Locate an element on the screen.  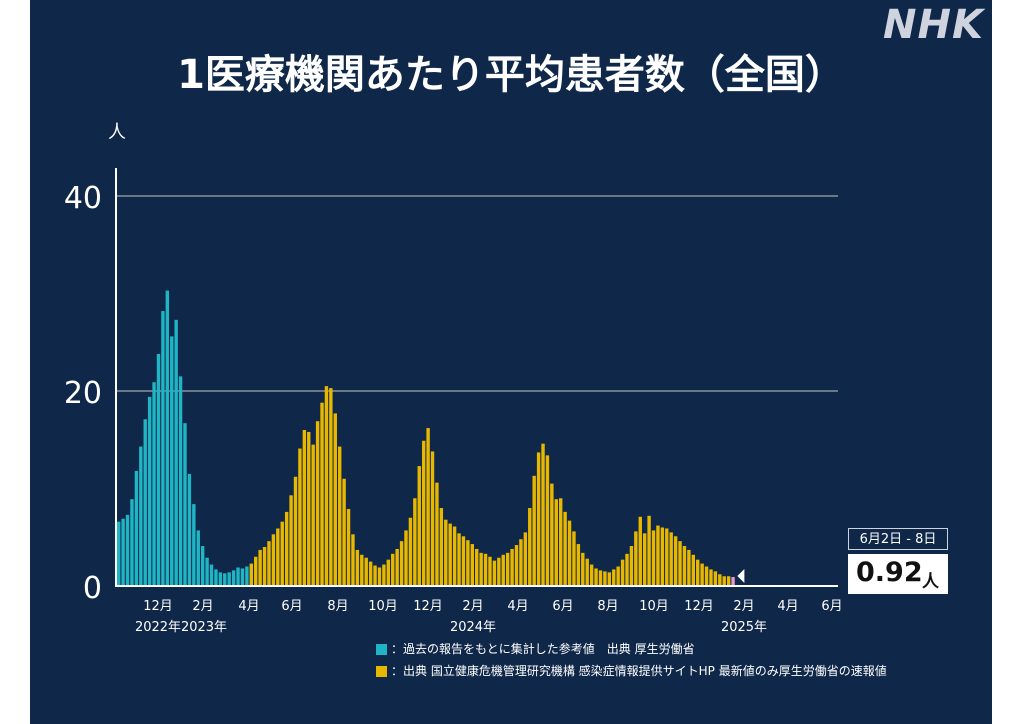
year-label: 2022年 is located at coordinates (158, 627).